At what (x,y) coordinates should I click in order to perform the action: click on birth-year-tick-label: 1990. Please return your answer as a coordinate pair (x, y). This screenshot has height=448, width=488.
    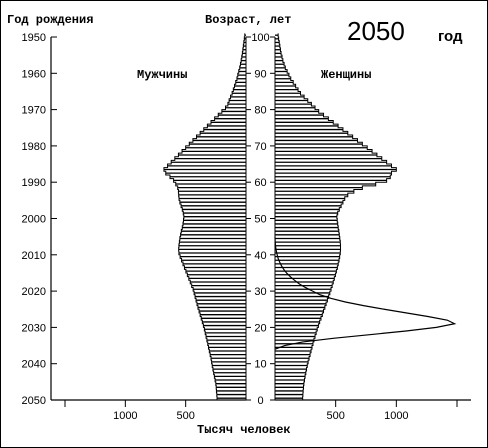
    Looking at the image, I should click on (34, 183).